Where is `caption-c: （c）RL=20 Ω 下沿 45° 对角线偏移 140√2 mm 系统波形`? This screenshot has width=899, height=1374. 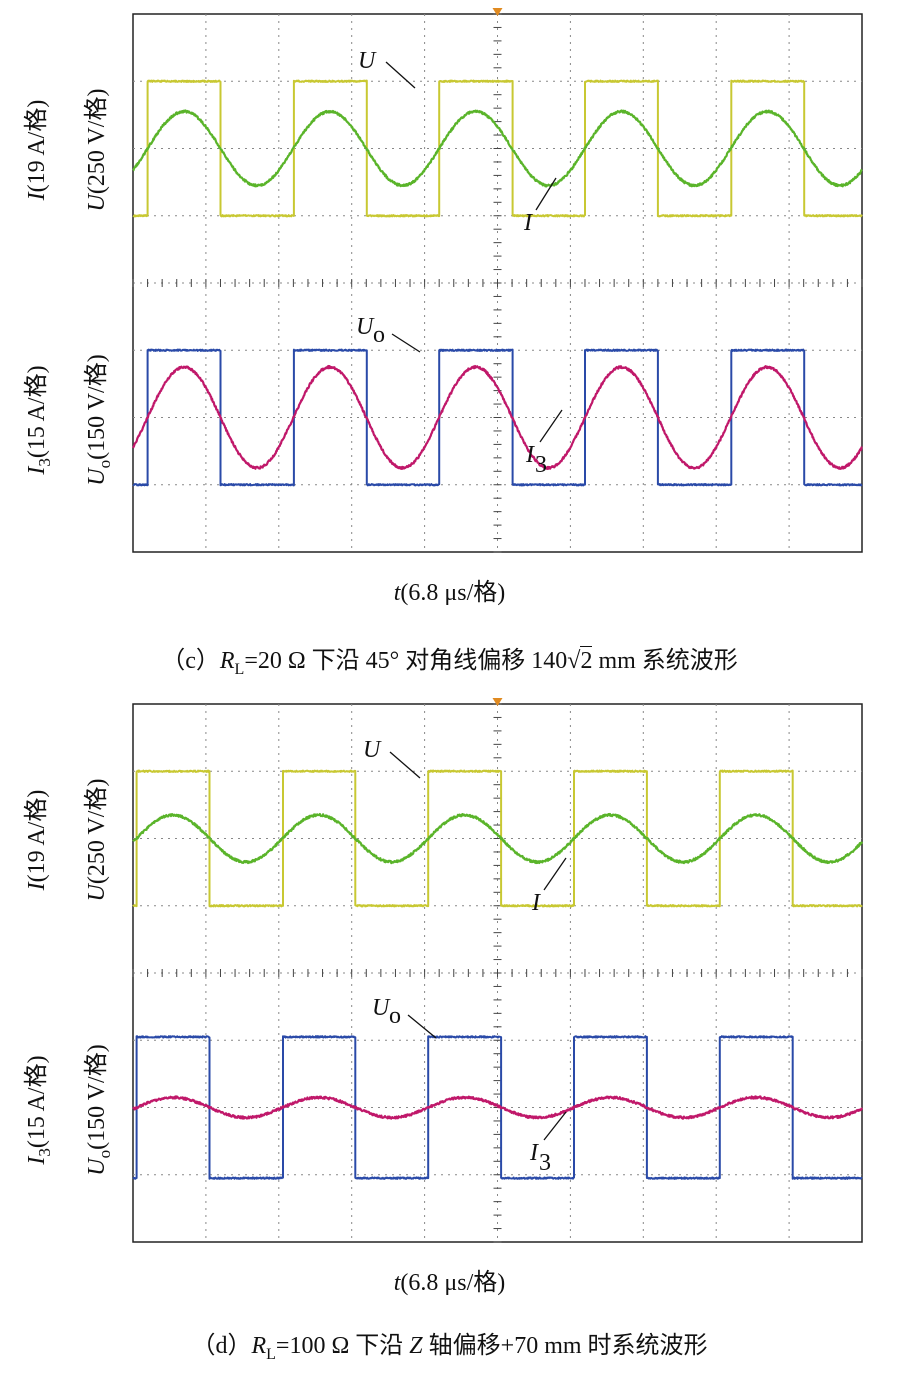 caption-c: （c）RL=20 Ω 下沿 45° 对角线偏移 140√2 mm 系统波形 is located at coordinates (449, 659).